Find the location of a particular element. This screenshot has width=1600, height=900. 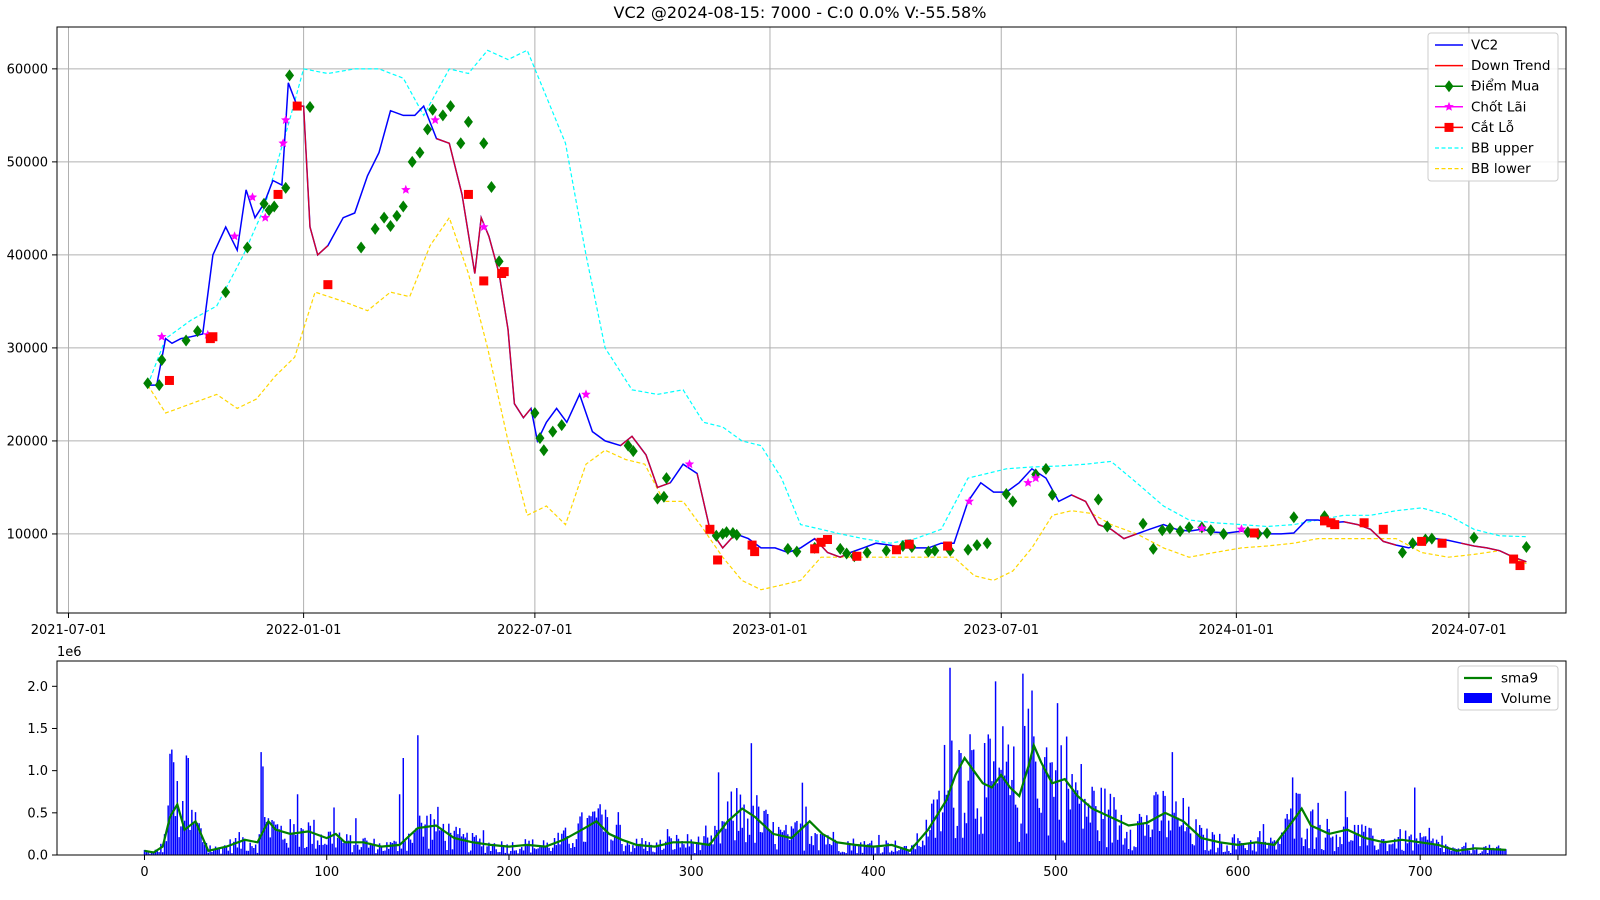

take-profit-marker is located at coordinates (1241, 529).